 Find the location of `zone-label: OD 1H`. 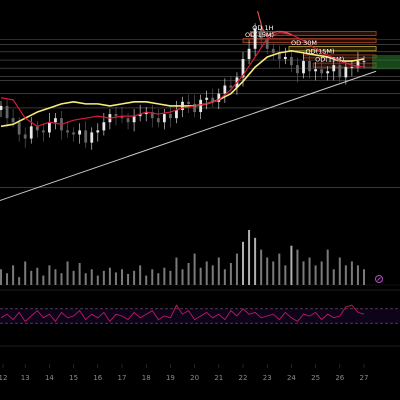

zone-label: OD 1H is located at coordinates (262, 28).